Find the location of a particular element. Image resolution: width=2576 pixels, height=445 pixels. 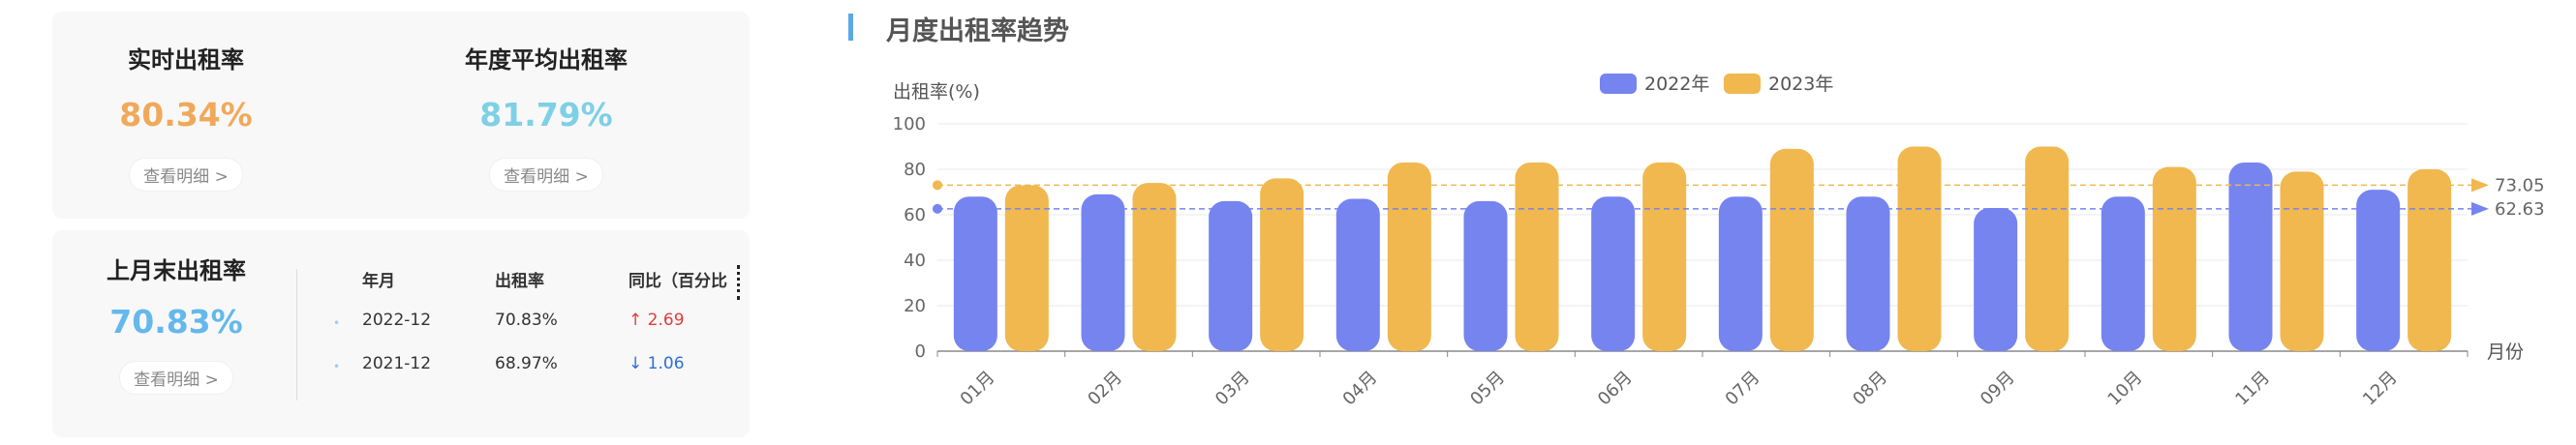

row-month: 2022-12 is located at coordinates (397, 320).